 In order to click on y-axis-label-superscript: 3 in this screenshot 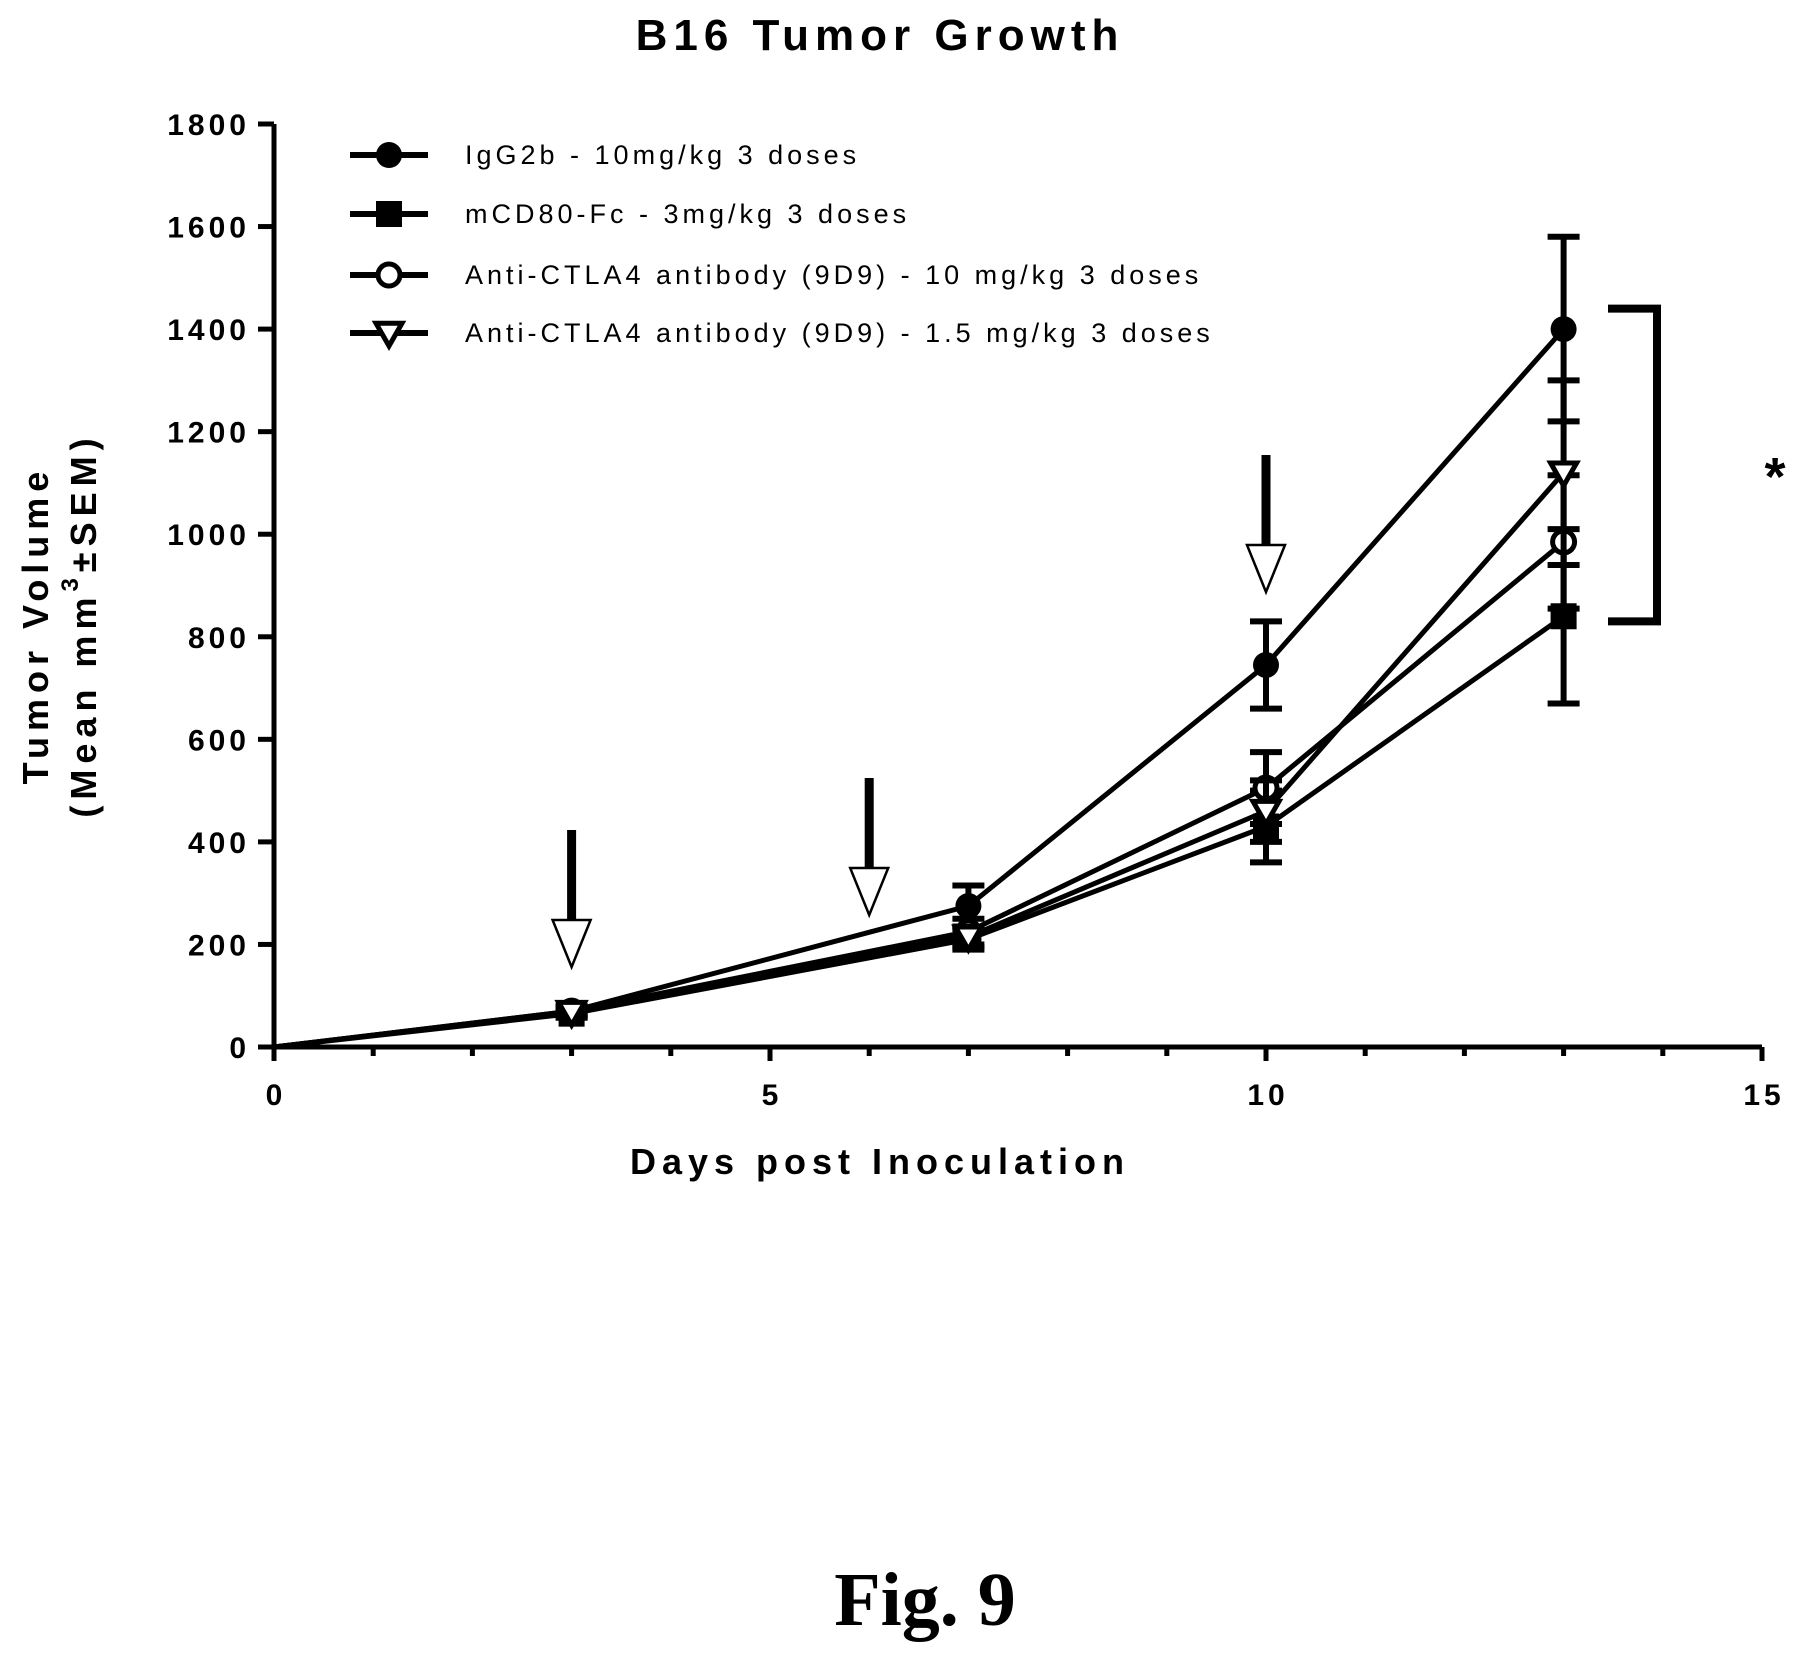, I will do `click(70, 581)`.